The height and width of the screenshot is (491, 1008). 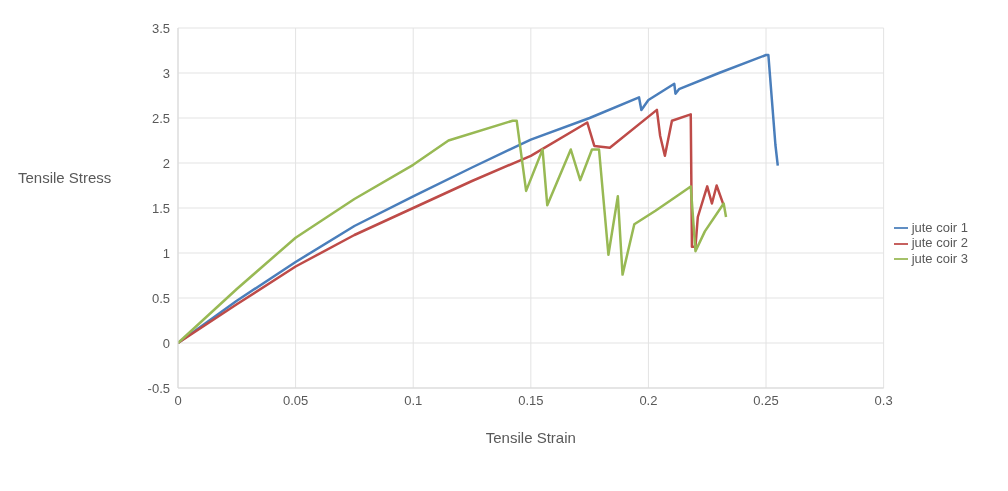 I want to click on legend-label: jute coir 2, so click(x=939, y=243).